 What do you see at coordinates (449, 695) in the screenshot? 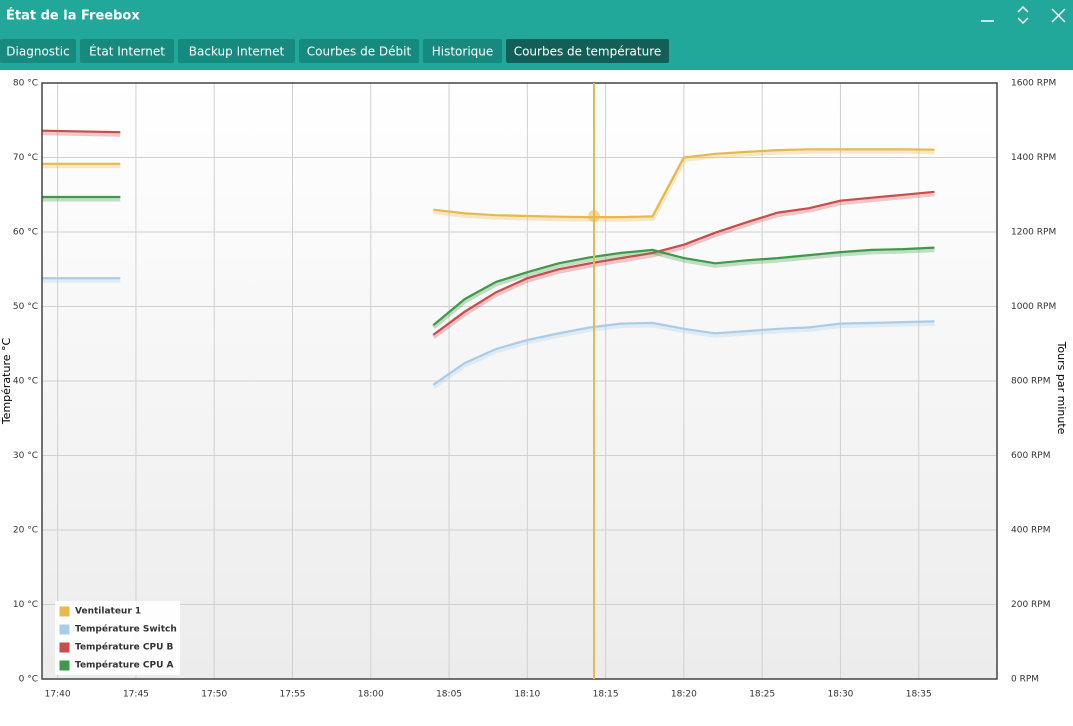
I see `x-tick-label: 18:05` at bounding box center [449, 695].